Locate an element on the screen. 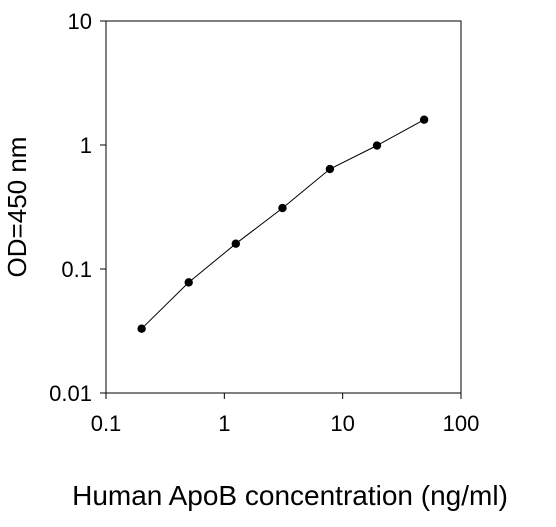 The width and height of the screenshot is (556, 527). y-tick-label: 1 is located at coordinates (86, 145).